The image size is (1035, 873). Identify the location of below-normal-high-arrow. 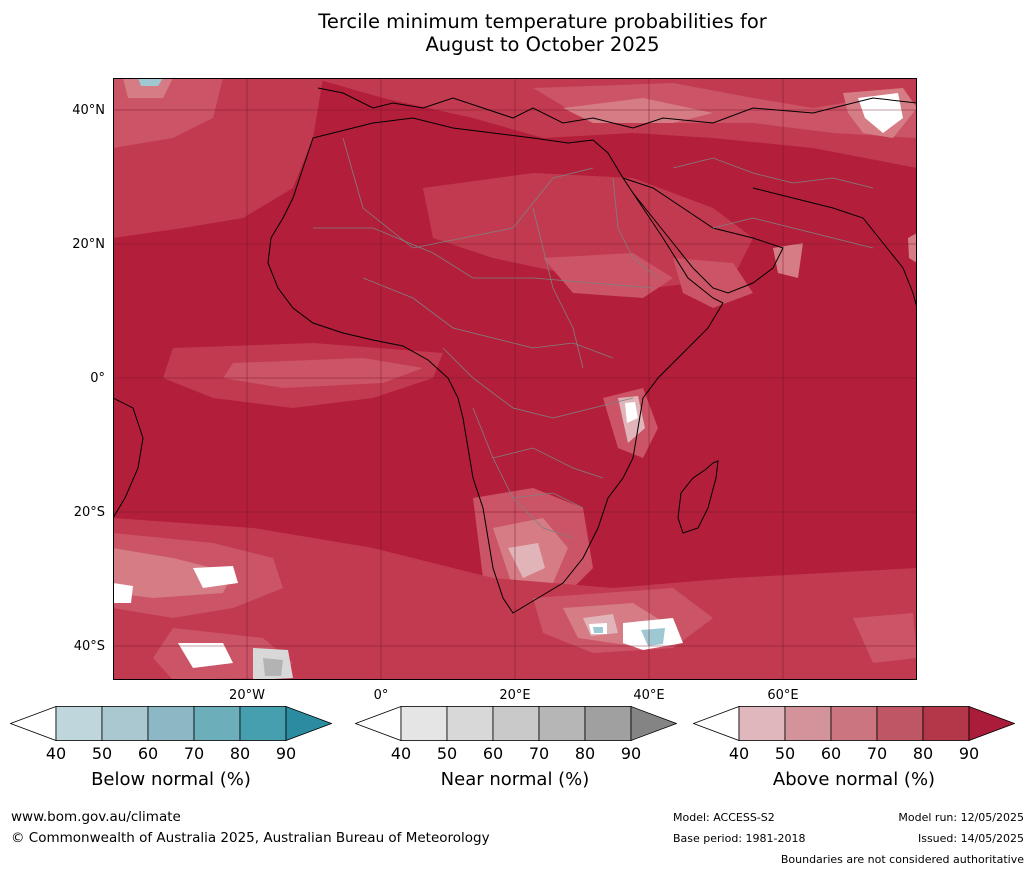
(308, 724).